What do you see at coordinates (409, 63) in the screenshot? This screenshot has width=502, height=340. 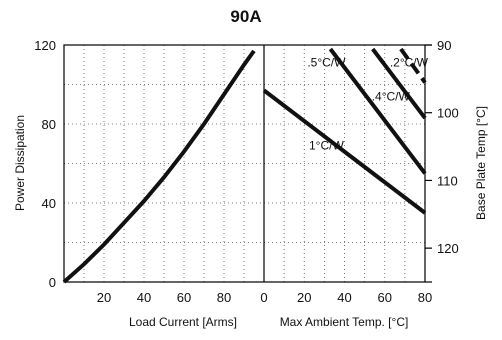 I see `curve-label: .2°C/W` at bounding box center [409, 63].